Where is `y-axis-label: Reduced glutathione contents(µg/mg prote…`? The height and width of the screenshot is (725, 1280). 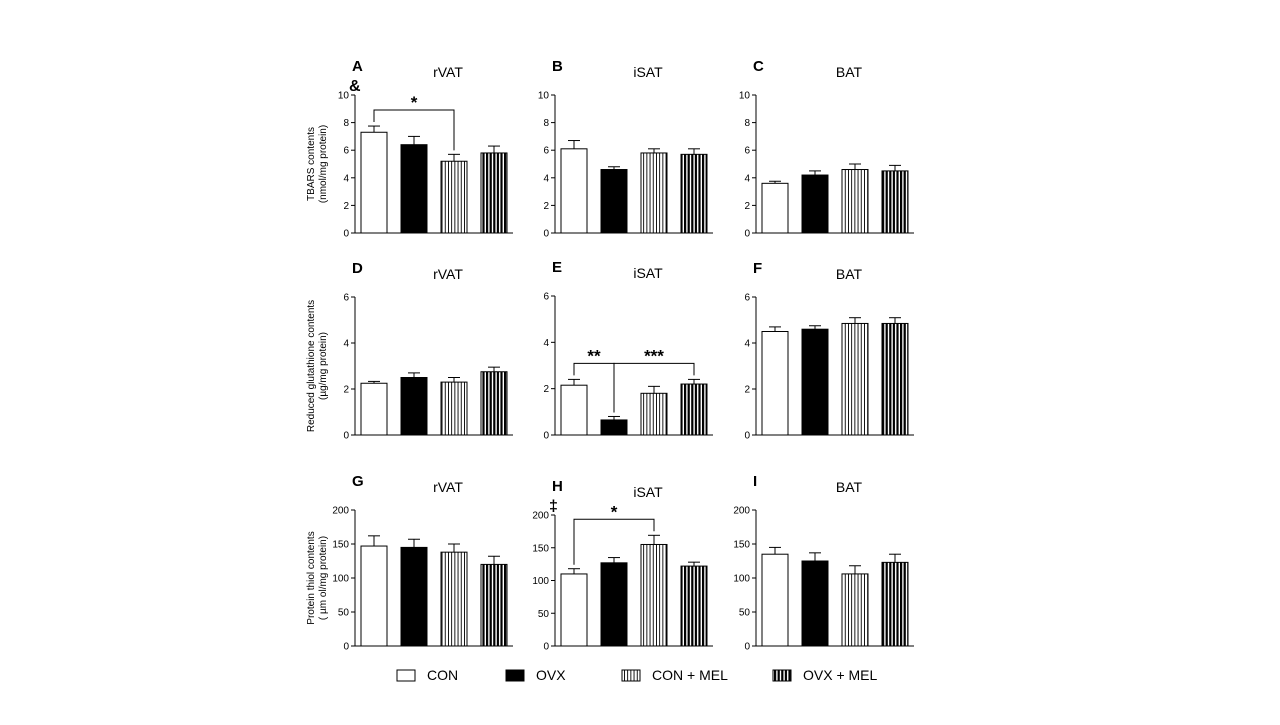 y-axis-label: Reduced glutathione contents(µg/mg prote… is located at coordinates (317, 366).